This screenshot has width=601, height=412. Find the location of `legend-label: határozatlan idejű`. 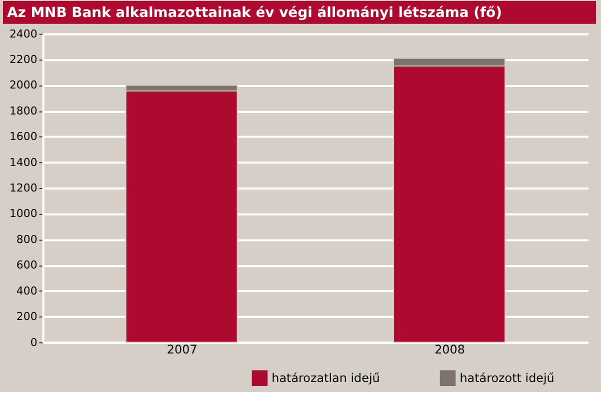

legend-label: határozatlan idejű is located at coordinates (326, 378).